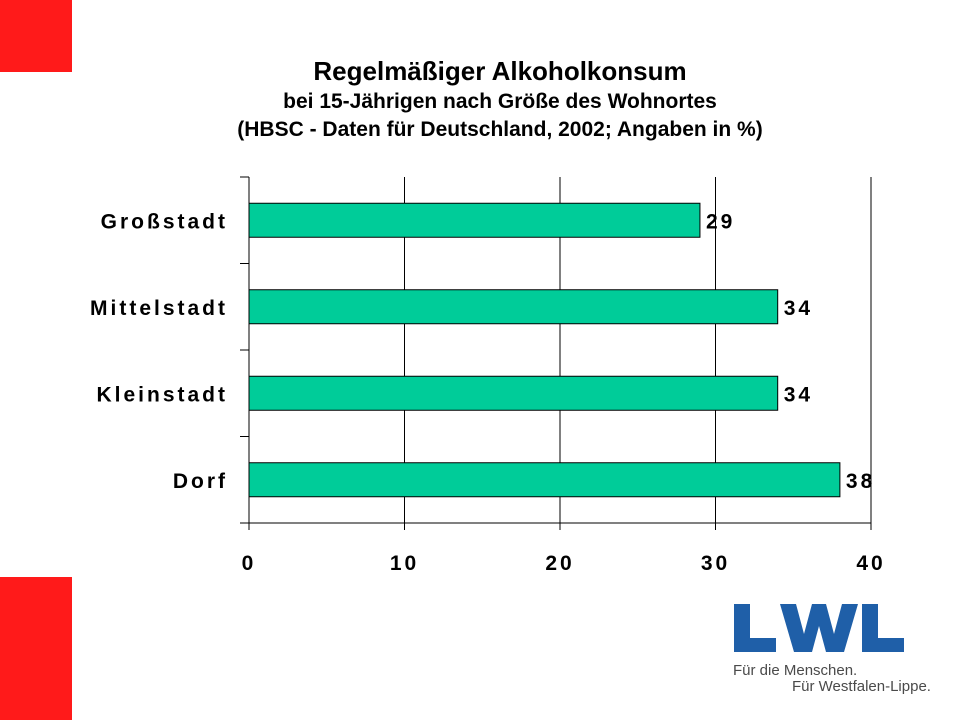 The width and height of the screenshot is (960, 720). What do you see at coordinates (755, 628) in the screenshot?
I see `logo-letter-l1` at bounding box center [755, 628].